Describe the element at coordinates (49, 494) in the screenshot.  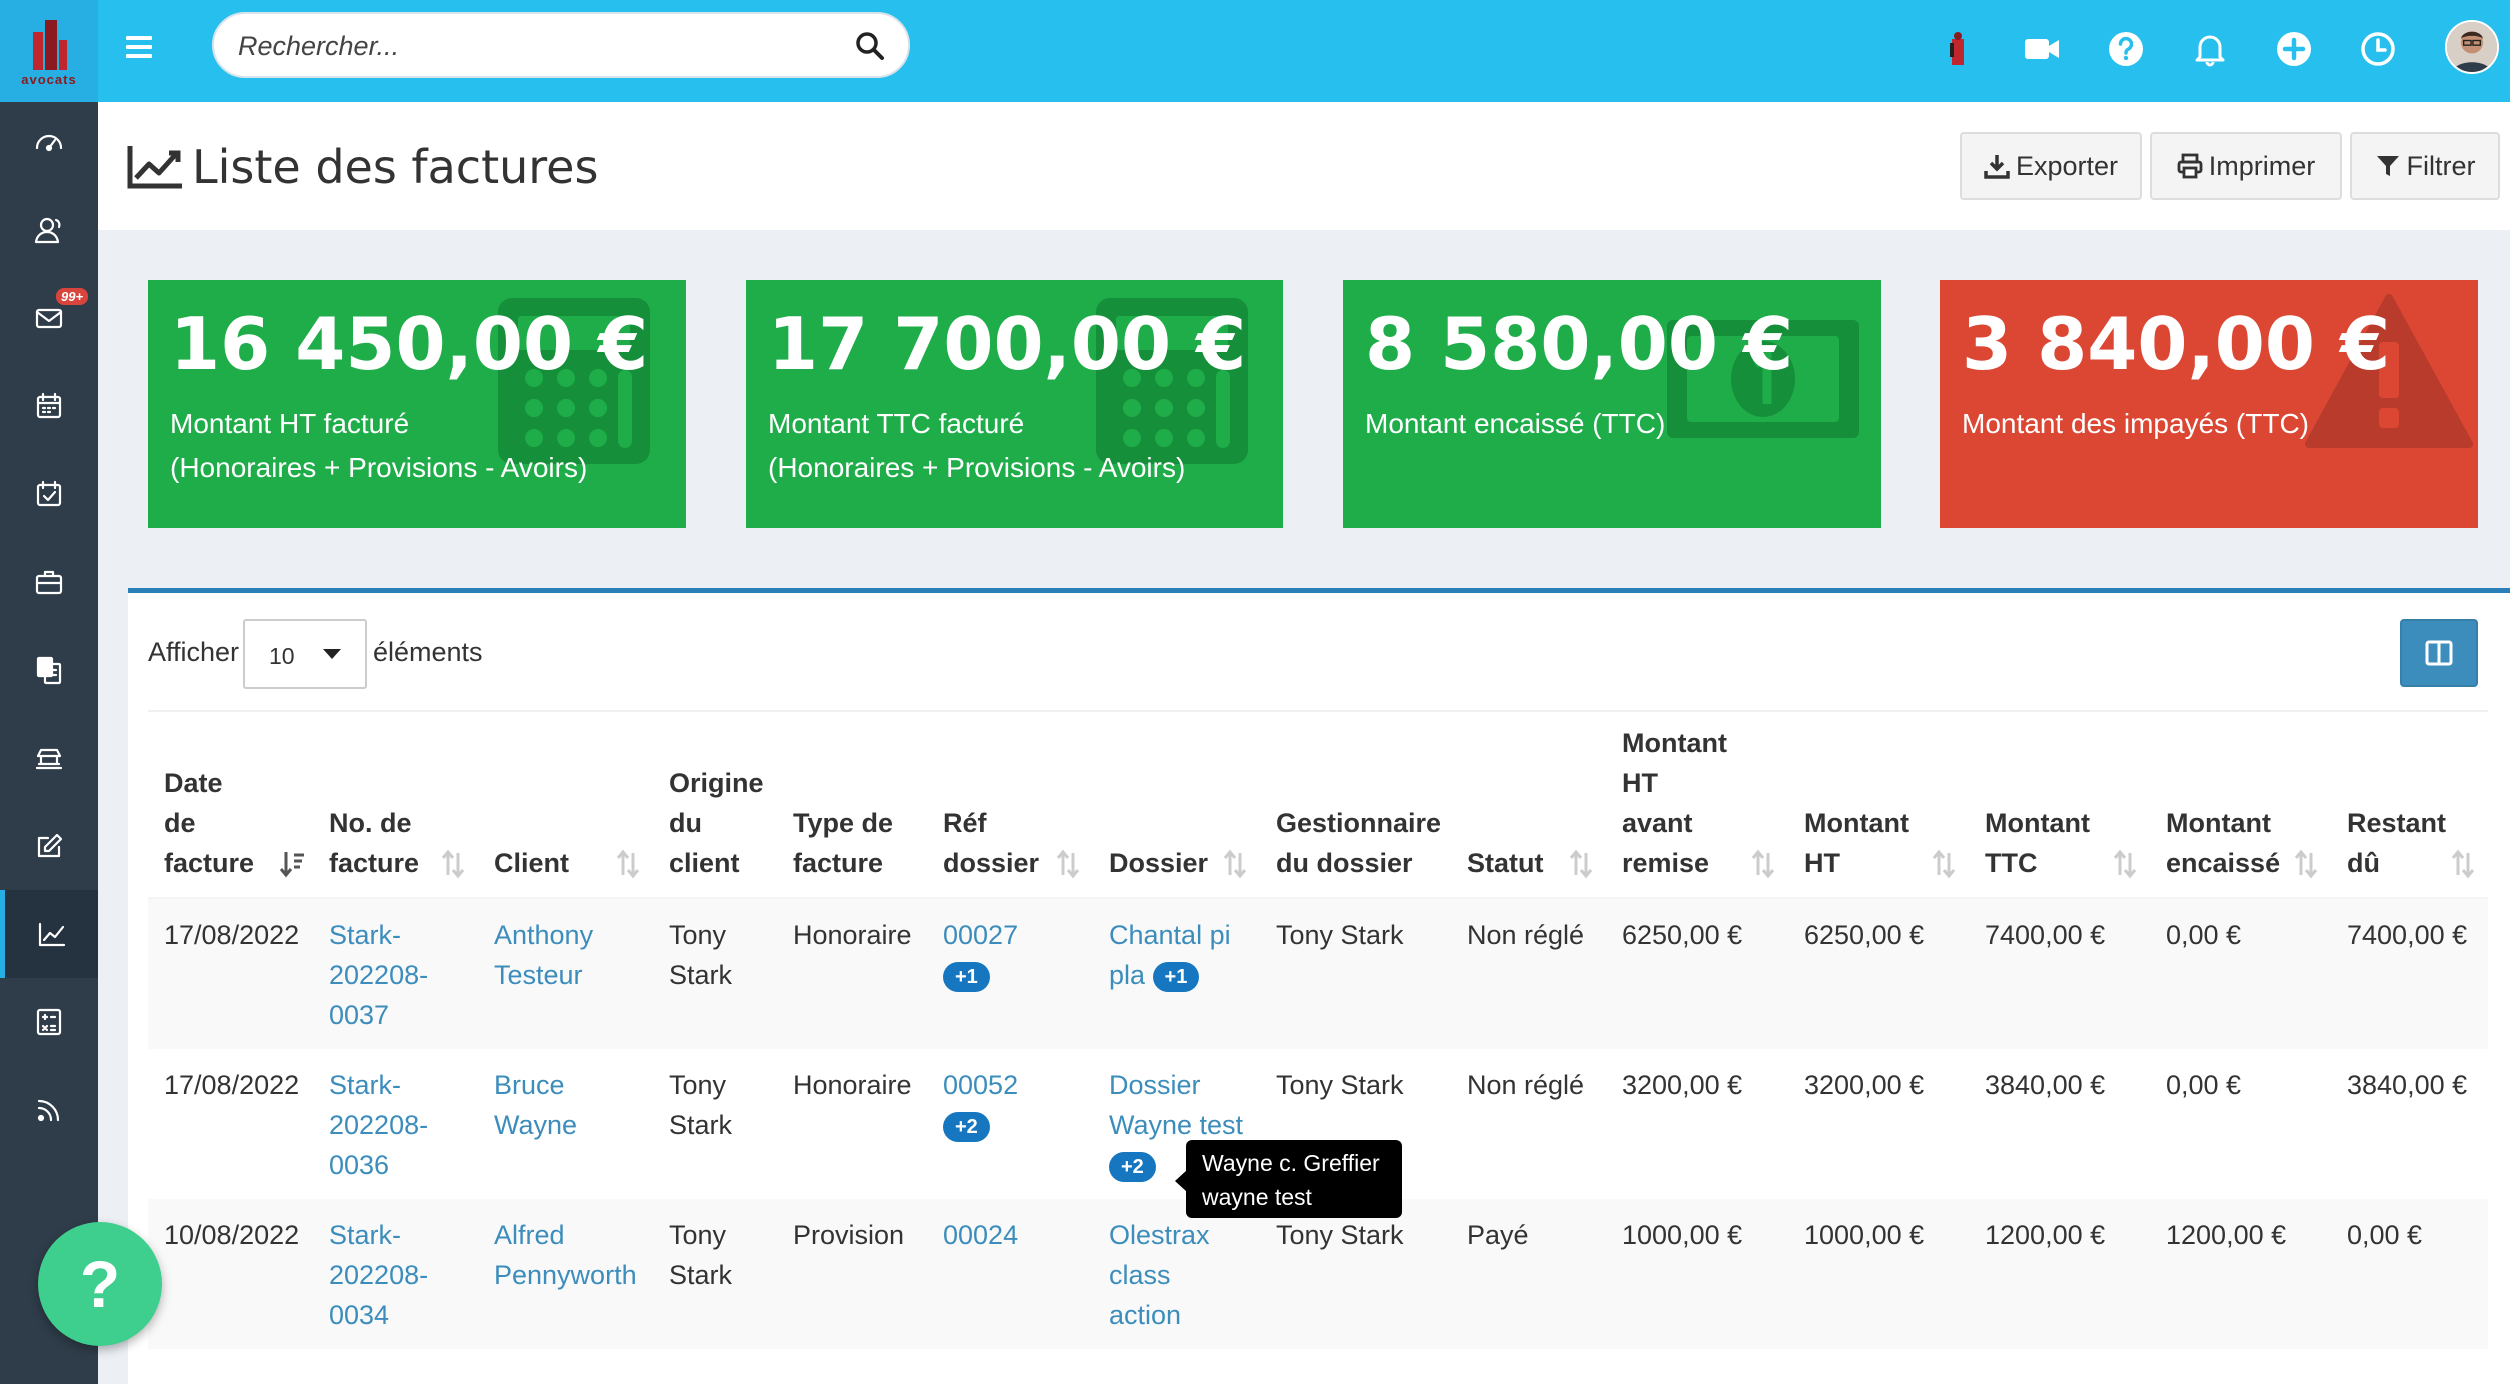
I see `sidebar-item-tasks` at that location.